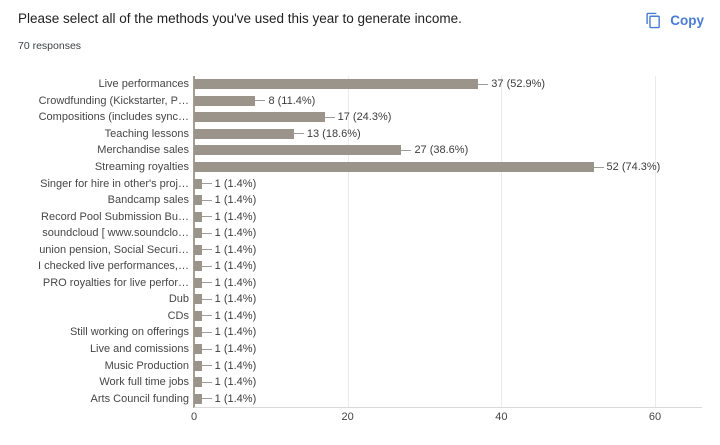 The width and height of the screenshot is (720, 445). I want to click on bar-row: Bandcamp sales 1 (1.4%), so click(360, 200).